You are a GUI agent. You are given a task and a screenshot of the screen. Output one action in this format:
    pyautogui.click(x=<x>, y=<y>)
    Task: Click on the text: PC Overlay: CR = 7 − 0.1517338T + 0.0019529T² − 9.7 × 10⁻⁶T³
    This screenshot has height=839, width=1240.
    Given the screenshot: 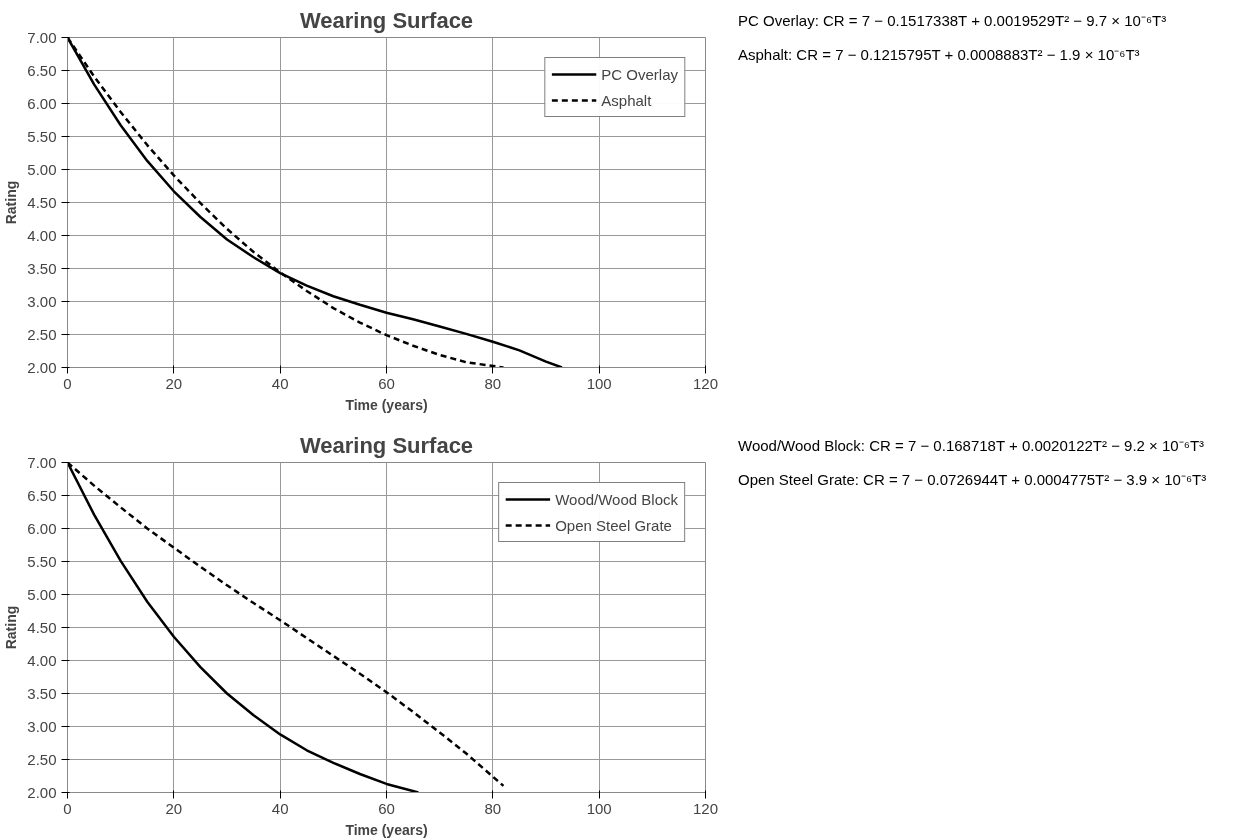 What is the action you would take?
    pyautogui.click(x=952, y=21)
    